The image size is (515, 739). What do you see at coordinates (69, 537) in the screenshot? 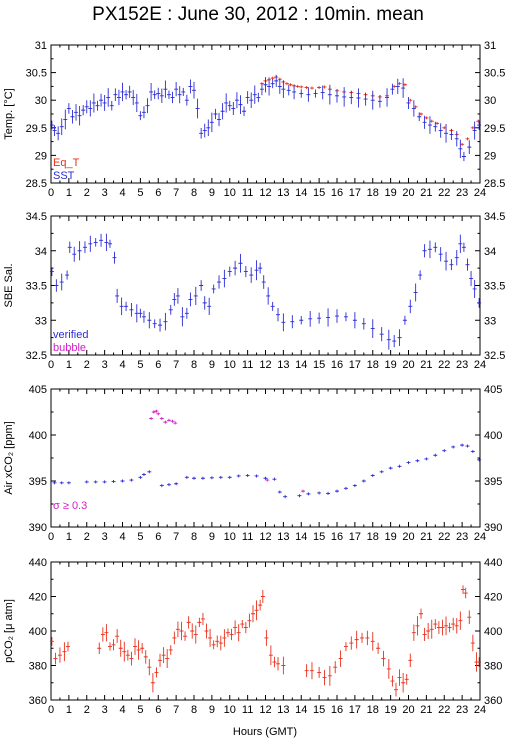
I see `x-tick-label: 1` at bounding box center [69, 537].